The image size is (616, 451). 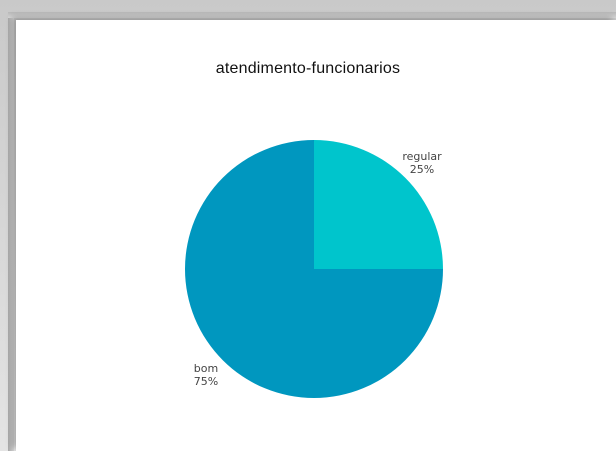 I want to click on pie-slice-regular, so click(x=378, y=204).